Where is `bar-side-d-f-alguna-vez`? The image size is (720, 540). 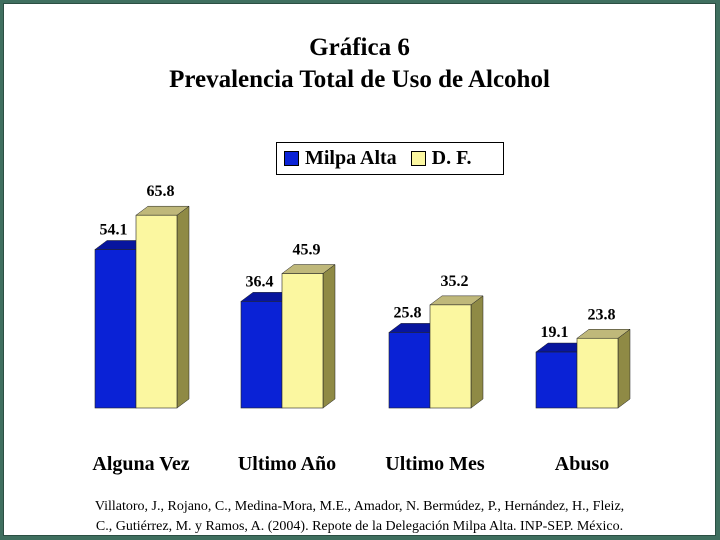
bar-side-d-f-alguna-vez is located at coordinates (183, 307).